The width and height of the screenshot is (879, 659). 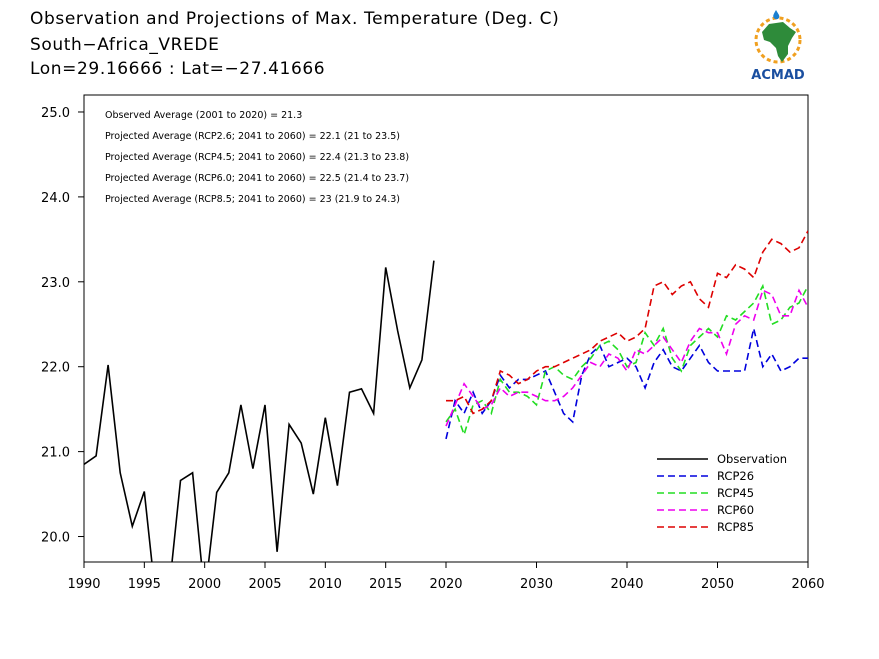 I want to click on acmad-logo: ACMAD, so click(x=778, y=46).